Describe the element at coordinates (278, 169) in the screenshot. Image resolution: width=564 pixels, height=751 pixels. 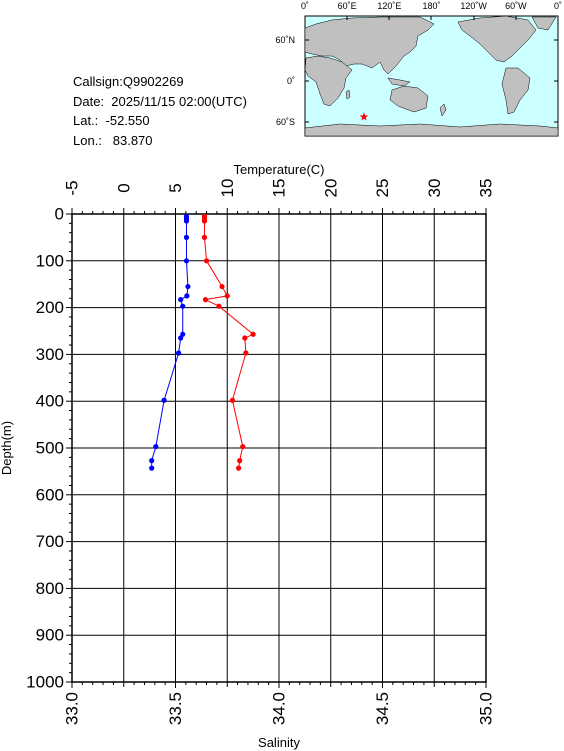
I see `temperature-axis-label: Temperature(C)` at that location.